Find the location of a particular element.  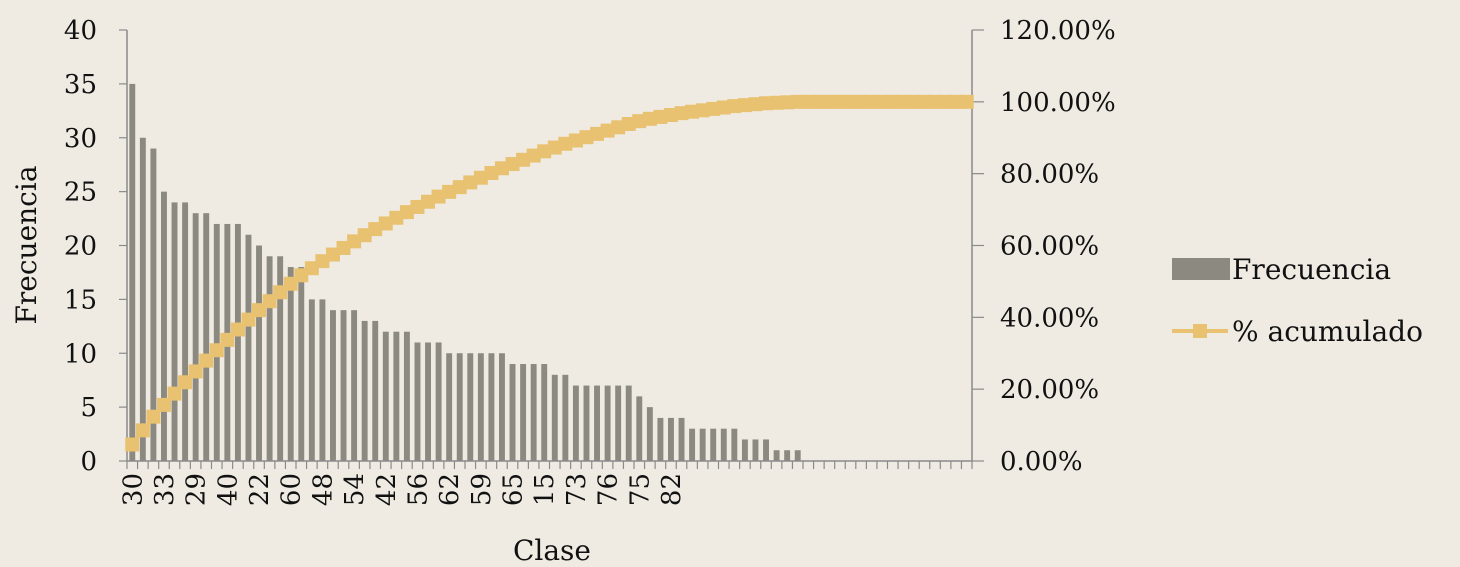

y-left-tick-label: 40 is located at coordinates (80, 31).